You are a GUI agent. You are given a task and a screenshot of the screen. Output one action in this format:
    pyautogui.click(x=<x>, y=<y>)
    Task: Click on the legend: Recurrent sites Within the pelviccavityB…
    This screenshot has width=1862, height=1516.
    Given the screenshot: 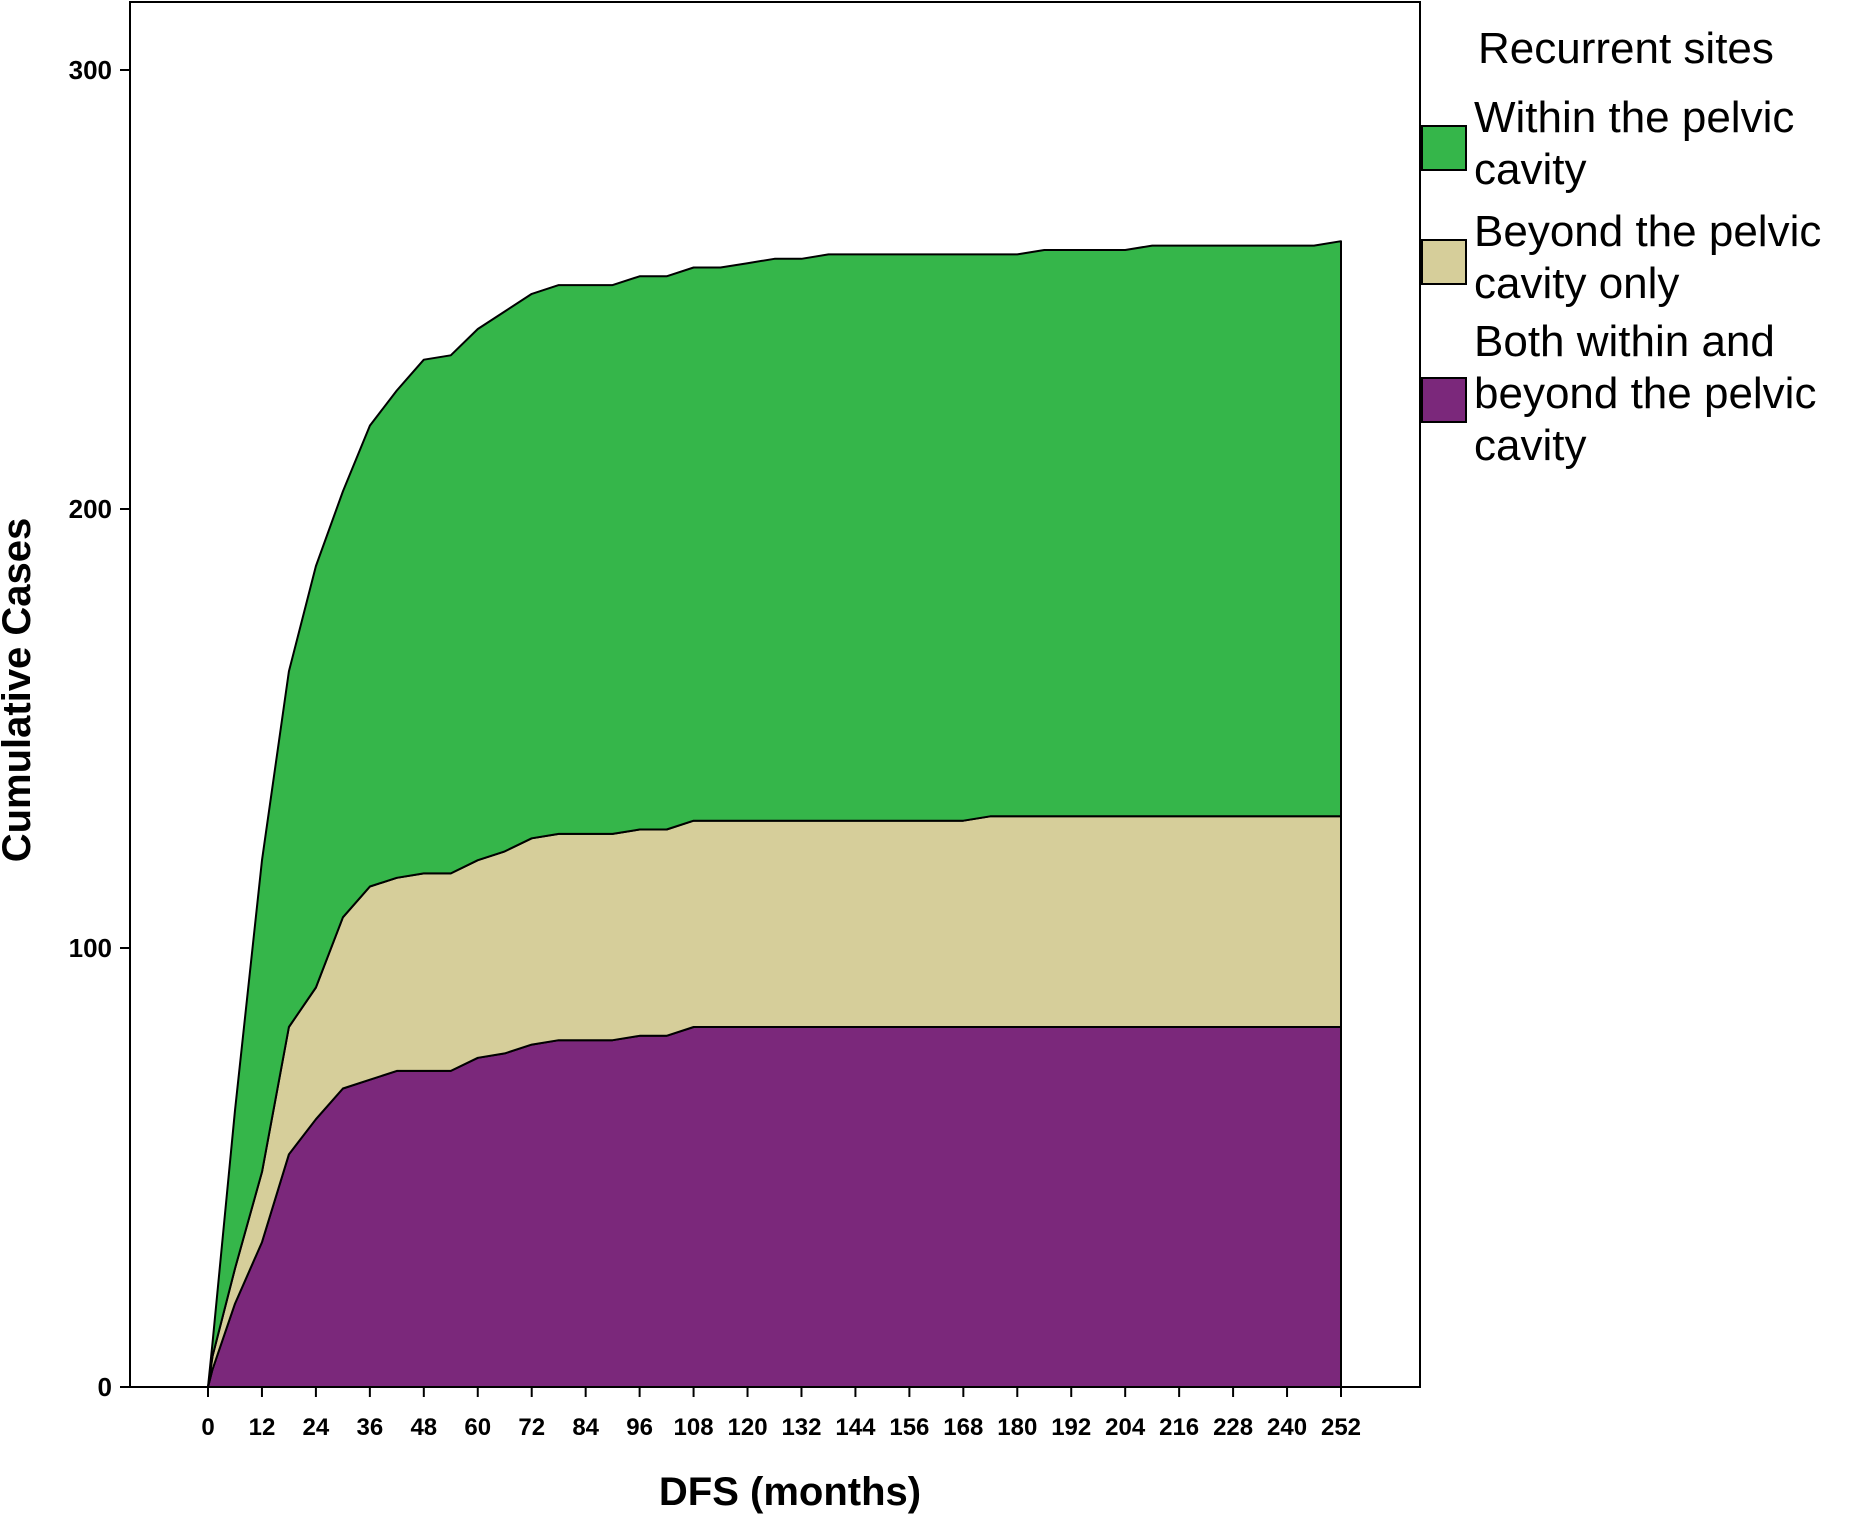 What is the action you would take?
    pyautogui.click(x=1621, y=247)
    